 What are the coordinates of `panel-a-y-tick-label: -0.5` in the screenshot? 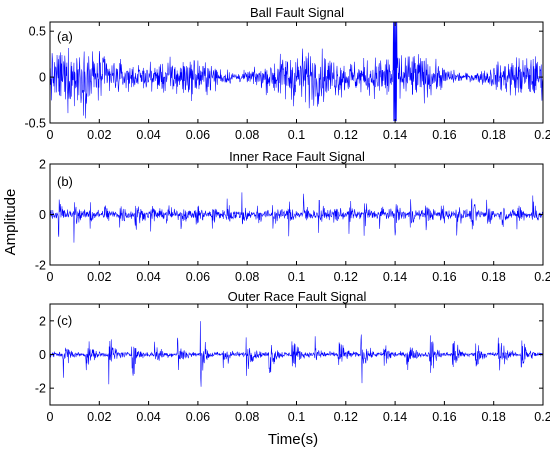 It's located at (35, 124).